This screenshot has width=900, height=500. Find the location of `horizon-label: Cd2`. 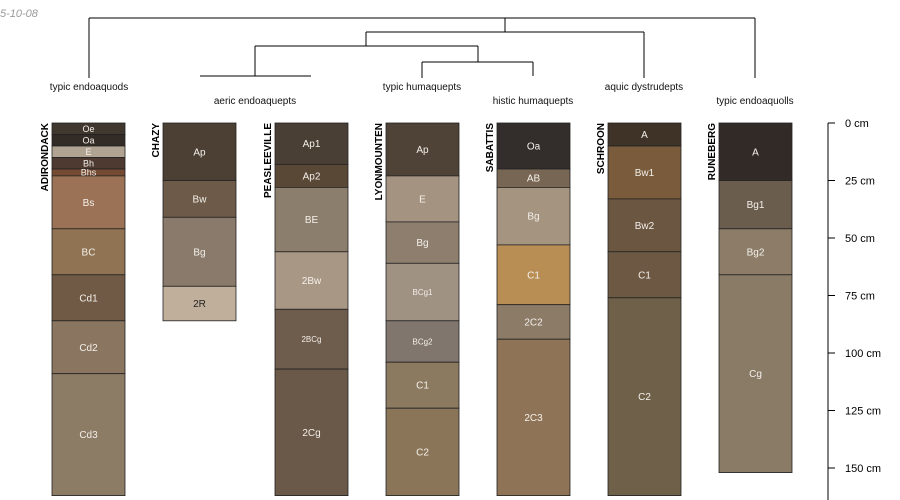

horizon-label: Cd2 is located at coordinates (88, 348).